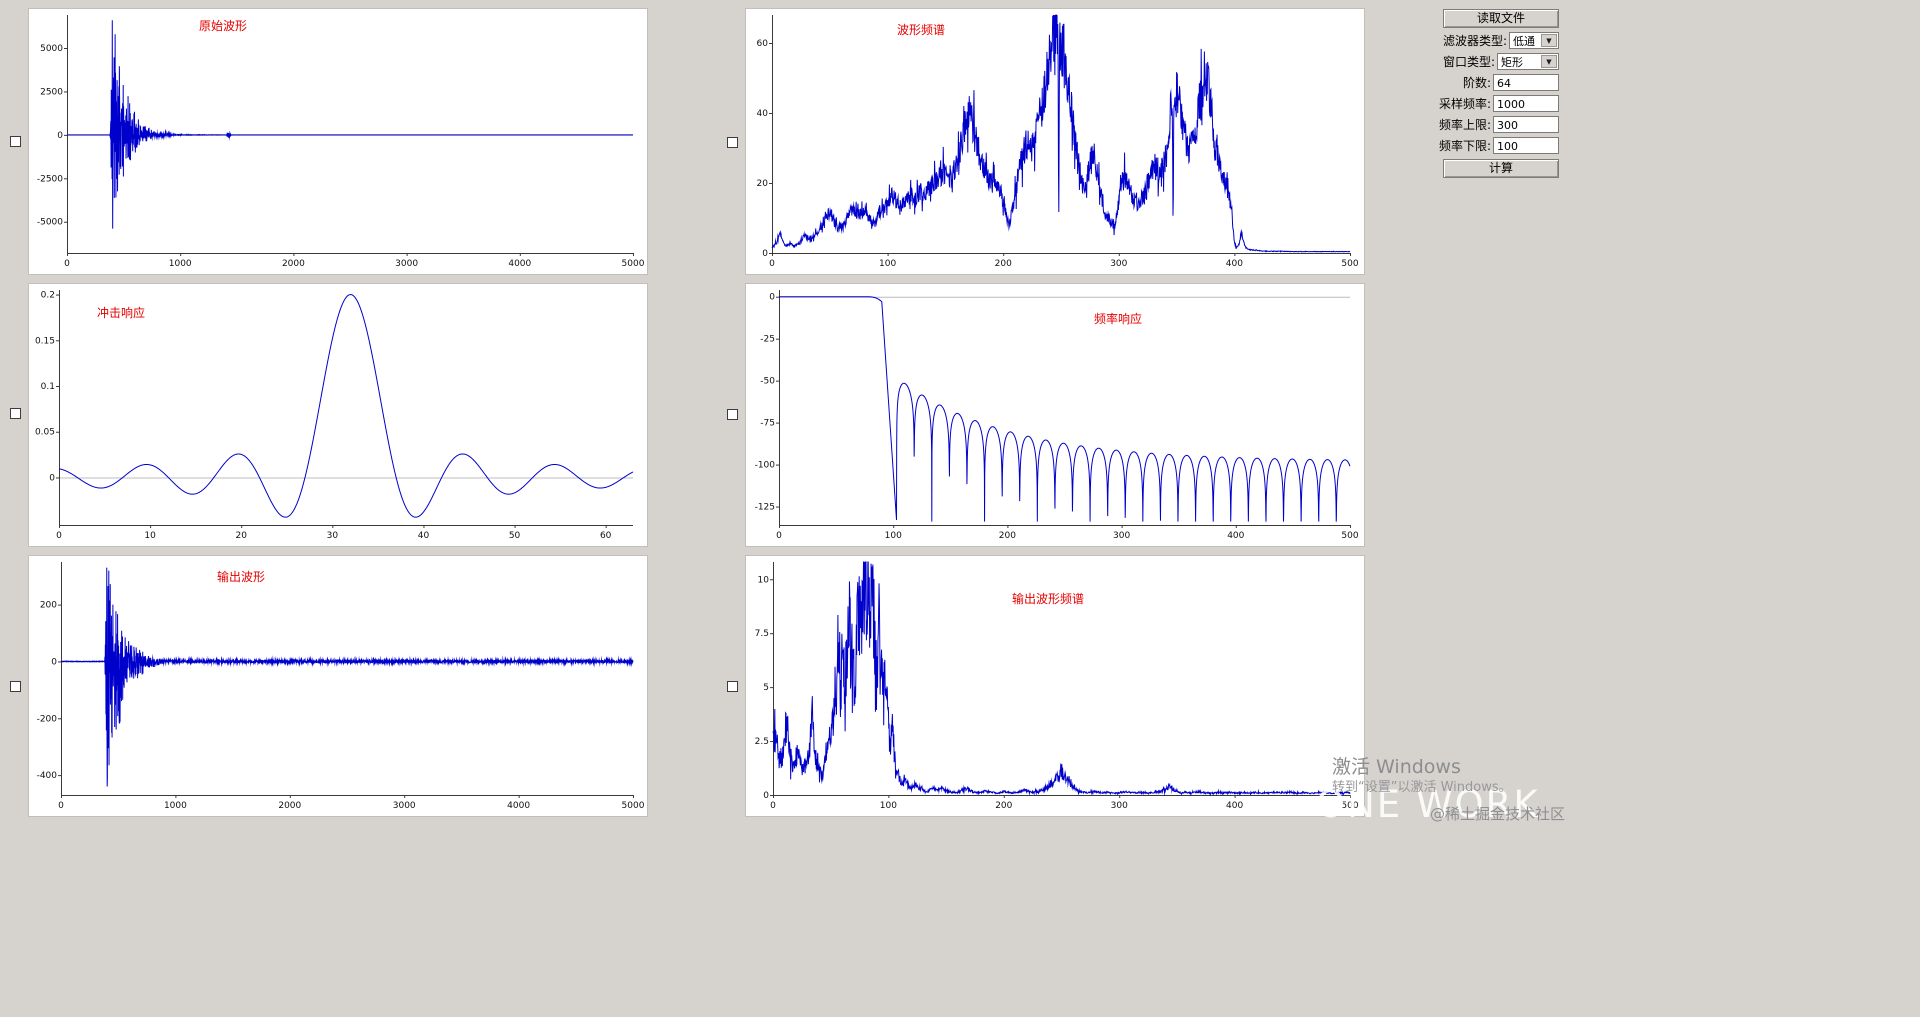  Describe the element at coordinates (732, 142) in the screenshot. I see `checkbox-input-spectrum` at that location.